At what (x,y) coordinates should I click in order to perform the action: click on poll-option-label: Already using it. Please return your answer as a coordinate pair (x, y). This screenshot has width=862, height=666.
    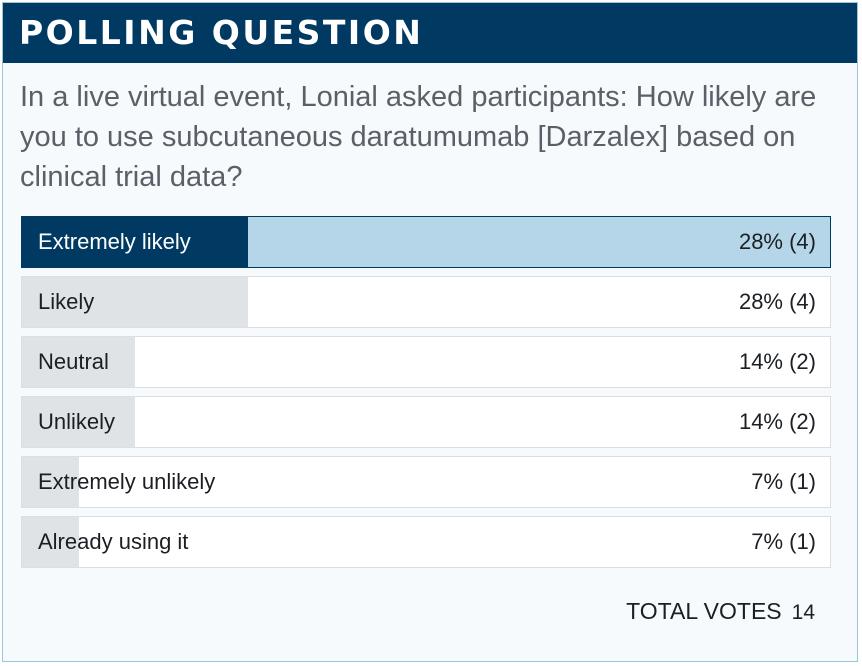
    Looking at the image, I should click on (113, 541).